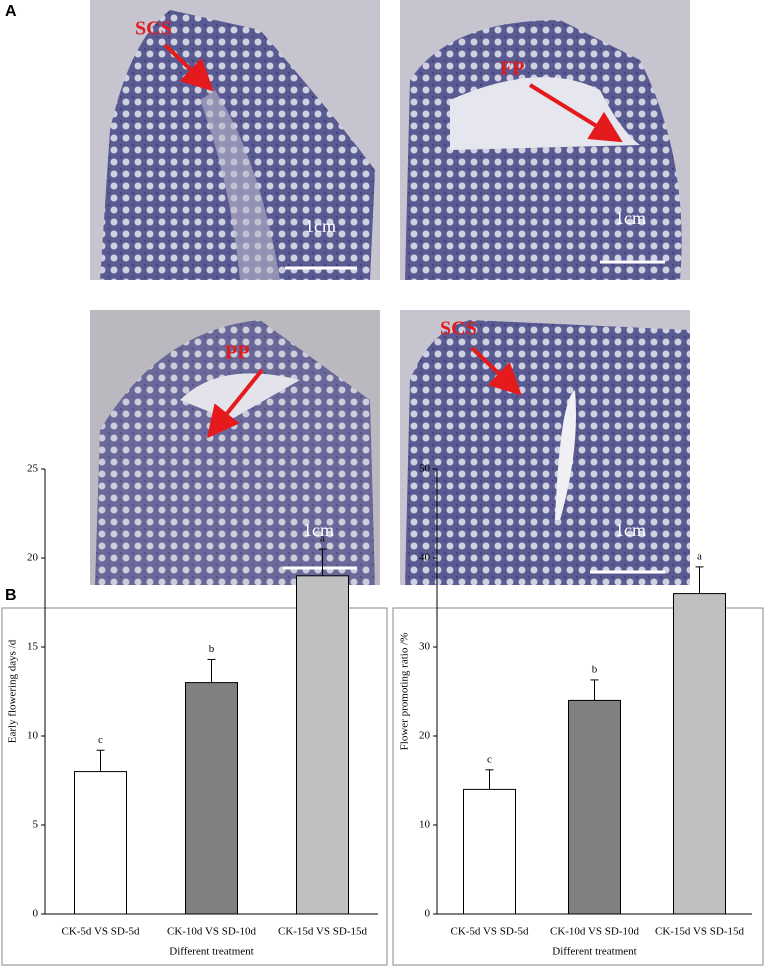 This screenshot has width=765, height=967. What do you see at coordinates (13, 691) in the screenshot?
I see `y-axis-label: Early flowering days /d` at bounding box center [13, 691].